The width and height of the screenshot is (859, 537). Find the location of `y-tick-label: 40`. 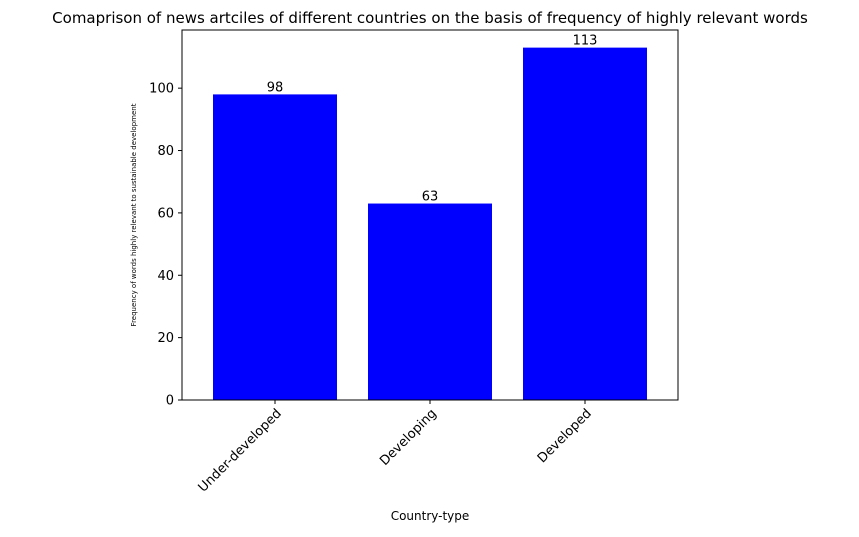

y-tick-label: 40 is located at coordinates (165, 276).